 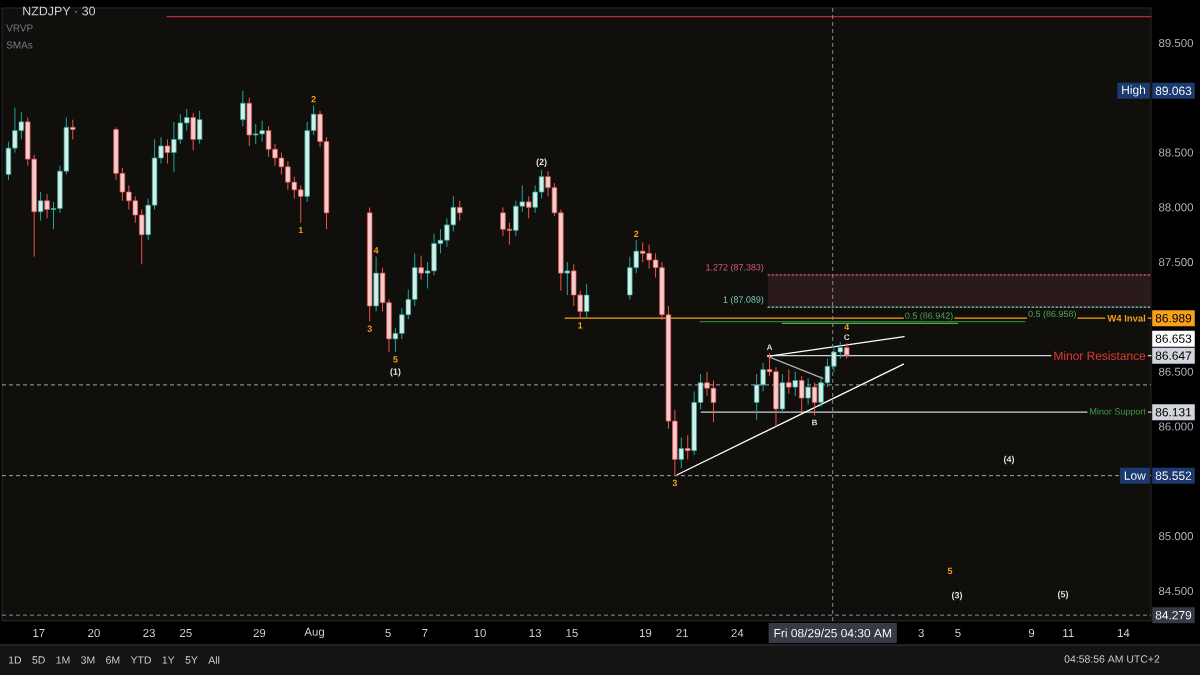 What do you see at coordinates (1176, 152) in the screenshot?
I see `y-tick-label: 88.500` at bounding box center [1176, 152].